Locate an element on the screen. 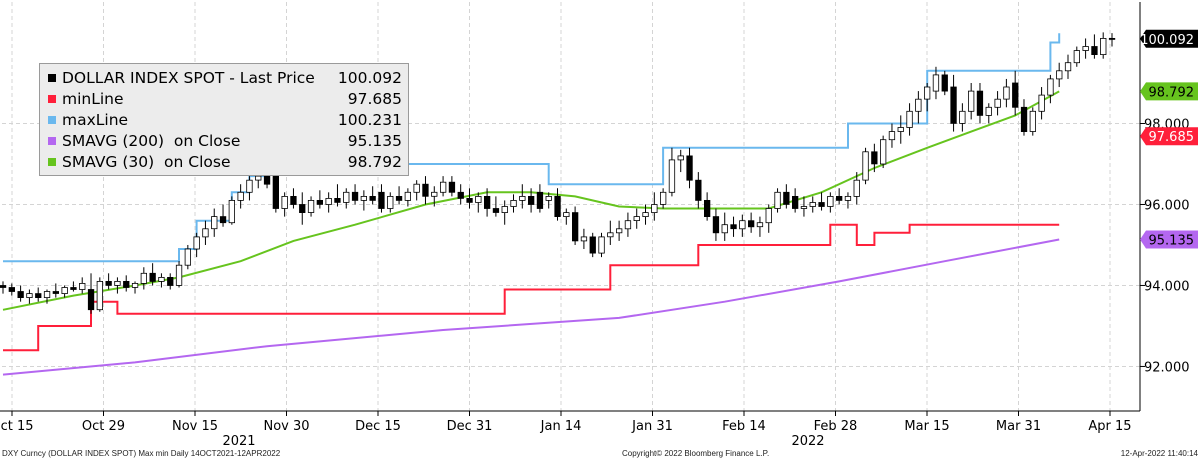 This screenshot has width=1200, height=461. x-tick-label: Oct 15 is located at coordinates (17, 426).